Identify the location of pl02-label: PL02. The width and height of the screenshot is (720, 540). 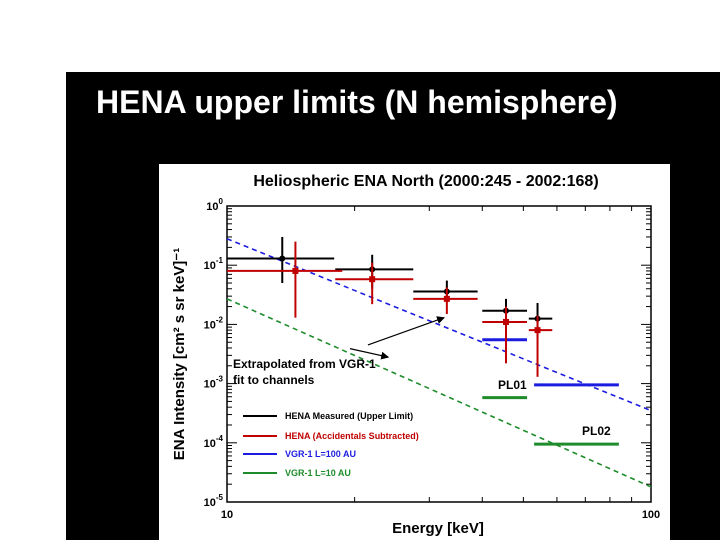
(596, 431).